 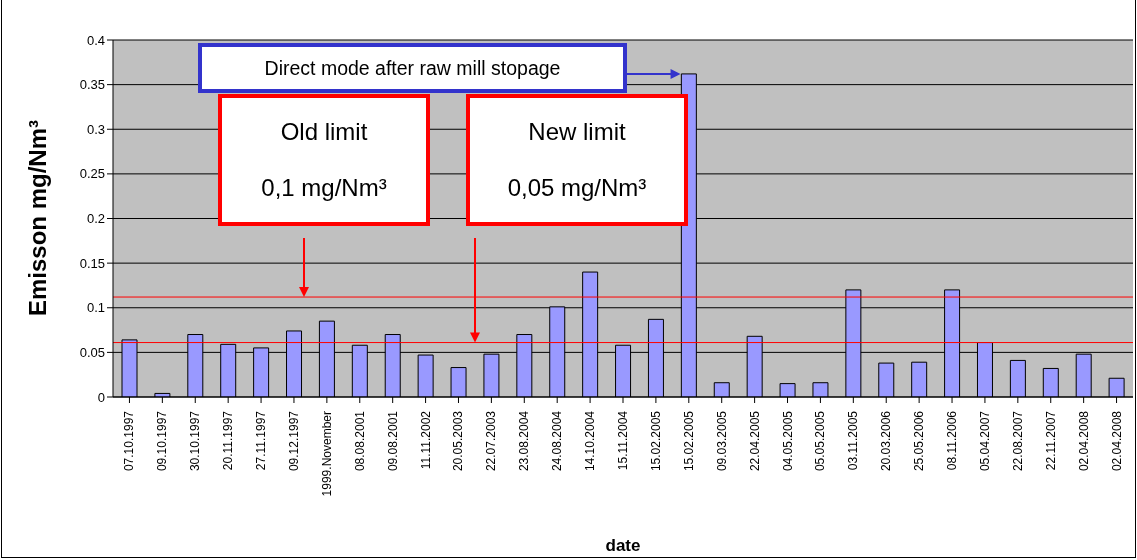 What do you see at coordinates (92, 263) in the screenshot?
I see `y-tick-label: 0.15` at bounding box center [92, 263].